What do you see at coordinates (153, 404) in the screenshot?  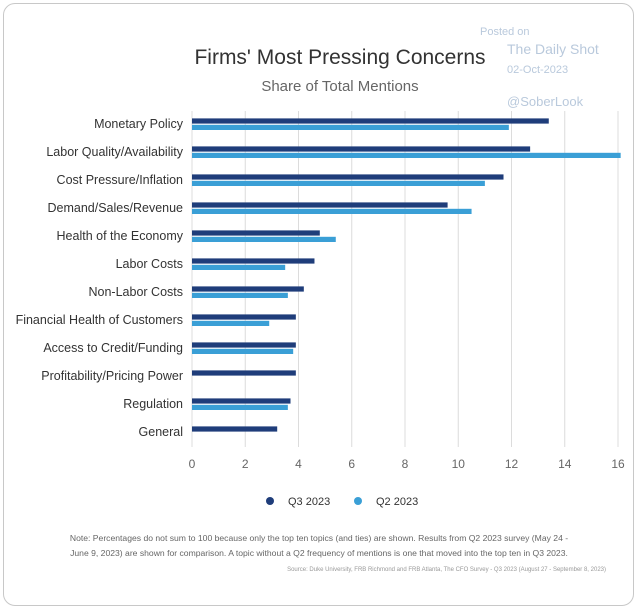 I see `category-label: Regulation` at bounding box center [153, 404].